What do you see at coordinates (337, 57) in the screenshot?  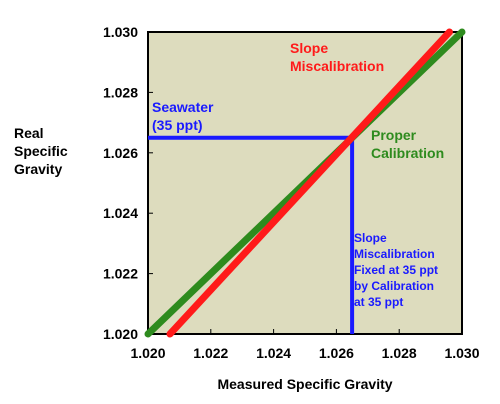 I see `slope-miscalibration-annotation: Slope Miscalibration` at bounding box center [337, 57].